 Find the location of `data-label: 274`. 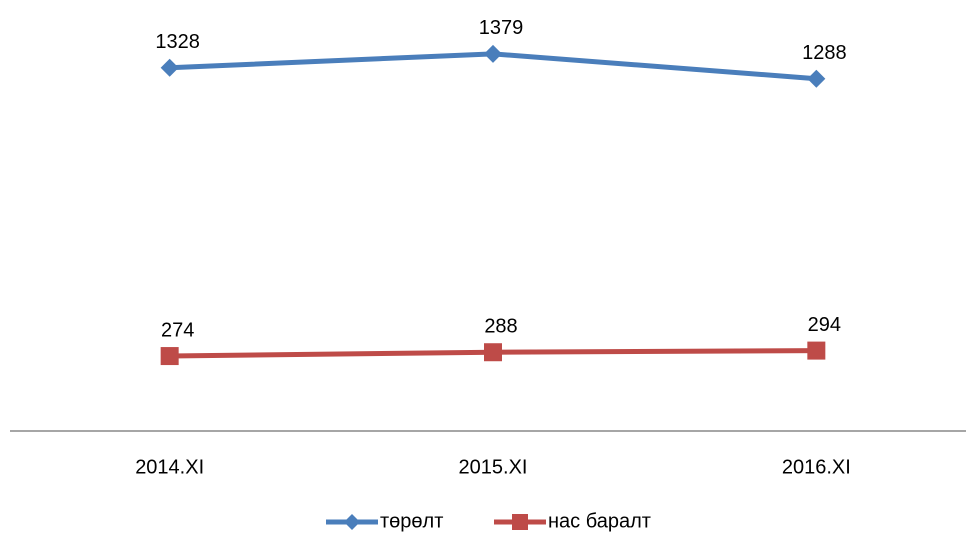

data-label: 274 is located at coordinates (177, 330).